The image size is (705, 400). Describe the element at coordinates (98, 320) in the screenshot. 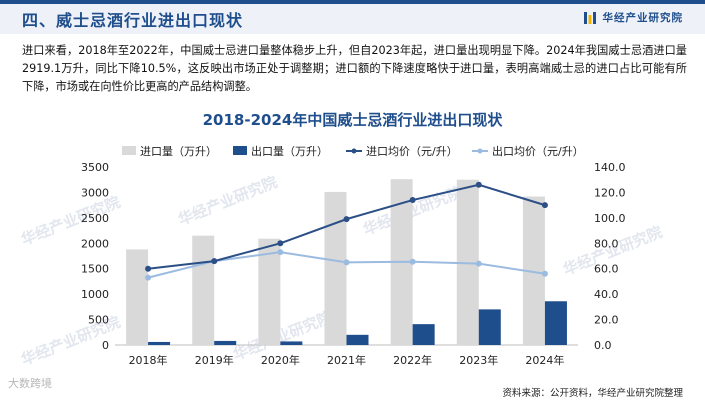

I see `y-left-tick-label: 500` at that location.